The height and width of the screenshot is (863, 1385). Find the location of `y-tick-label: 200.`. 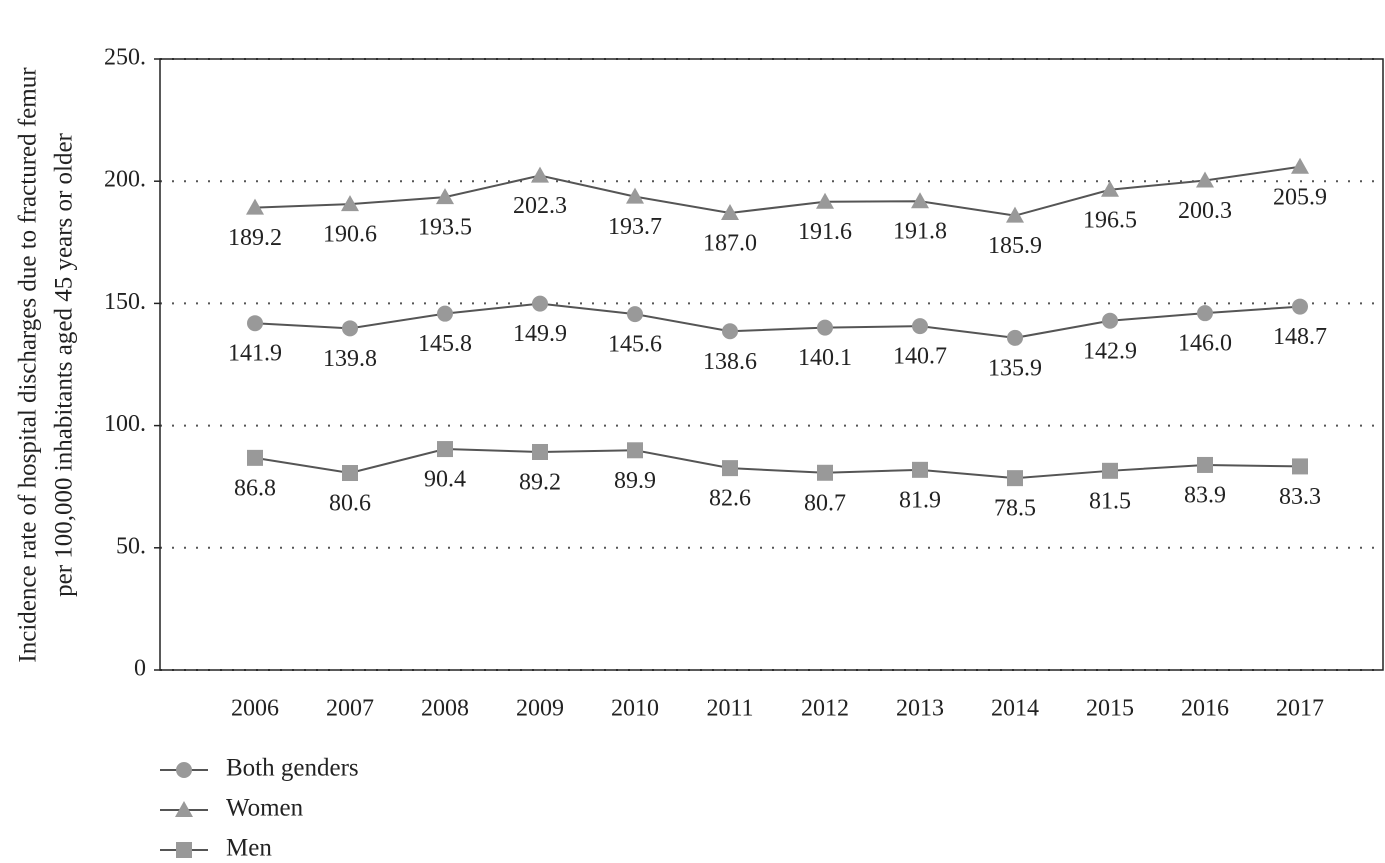

y-tick-label: 200. is located at coordinates (125, 180).